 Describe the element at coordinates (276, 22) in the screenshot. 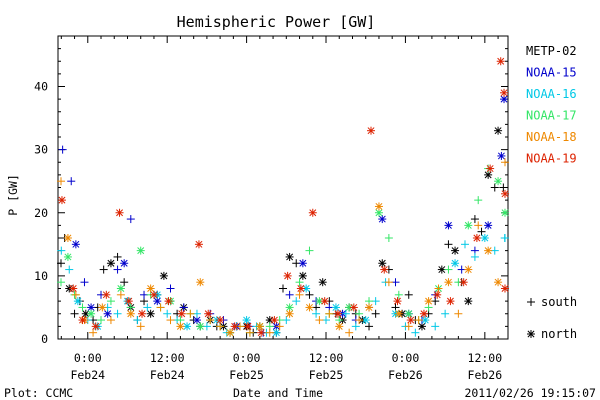

I see `chart-title: Hemispheric Power [GW]` at that location.